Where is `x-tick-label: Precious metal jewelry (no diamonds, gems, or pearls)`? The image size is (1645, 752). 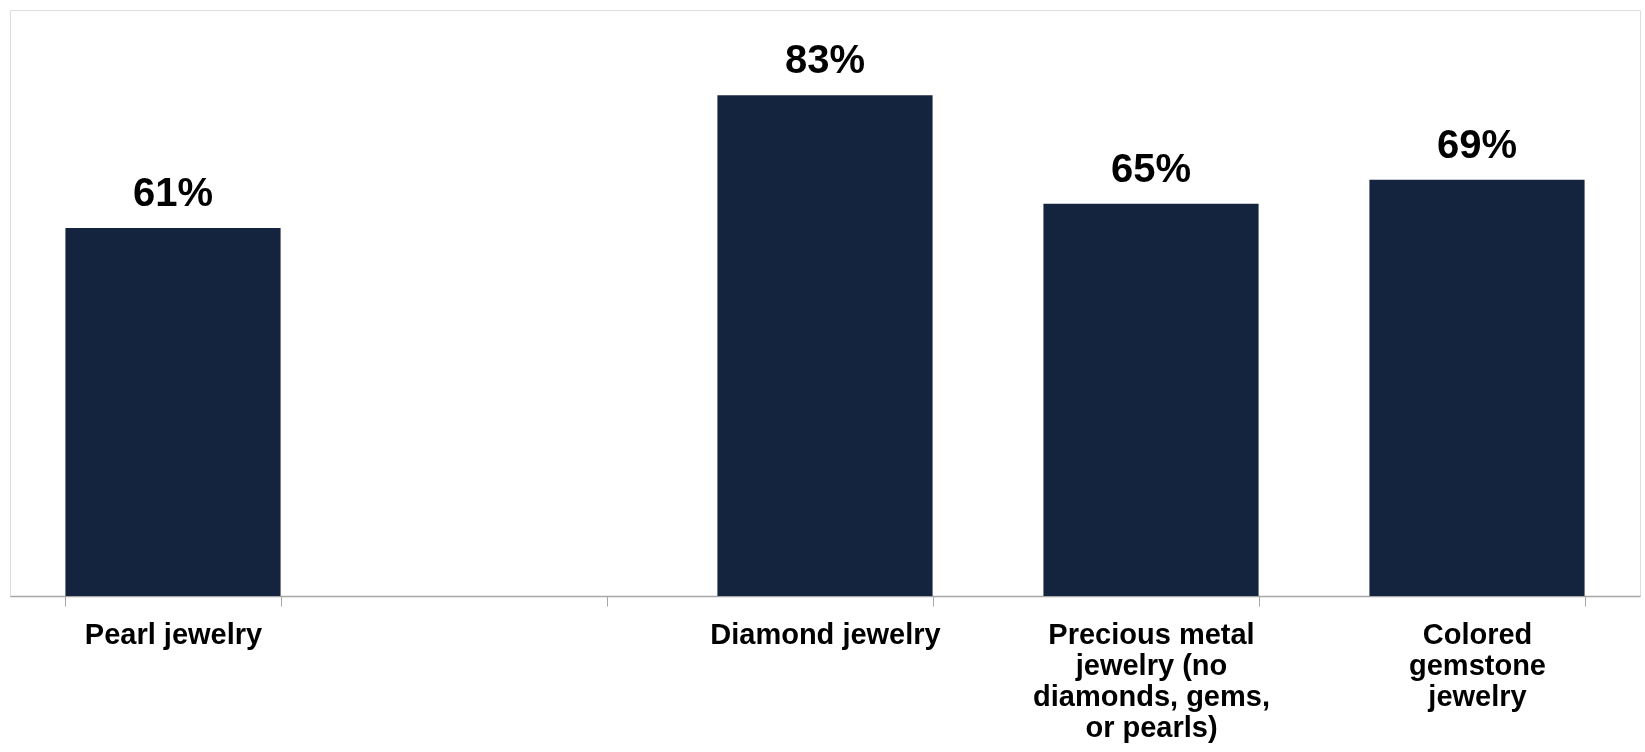 x-tick-label: Precious metal jewelry (no diamonds, gems, or pearls) is located at coordinates (1151, 680).